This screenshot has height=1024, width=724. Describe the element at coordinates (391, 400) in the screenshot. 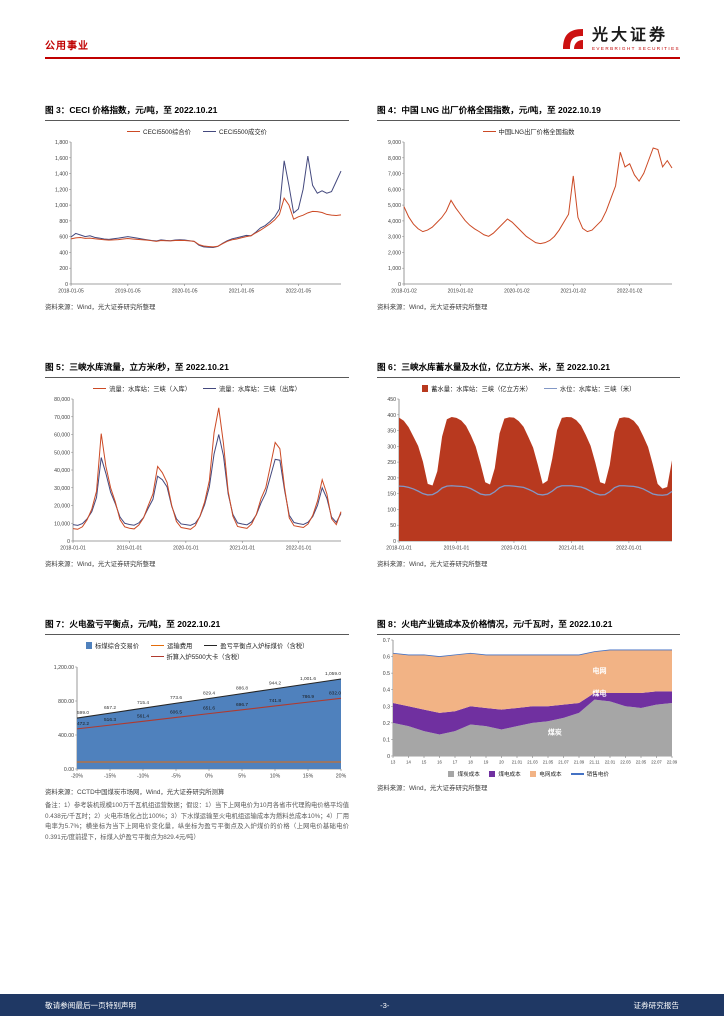

I see `svg-text: 450` at that location.